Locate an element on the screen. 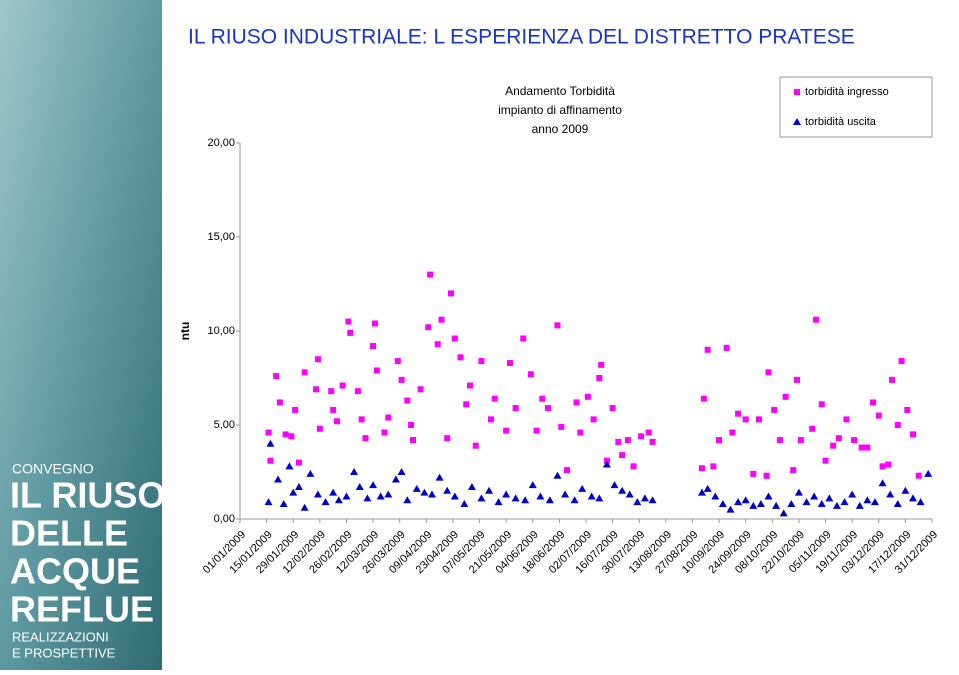 The image size is (959, 675). sidebar-text: REFLUE is located at coordinates (82, 609).